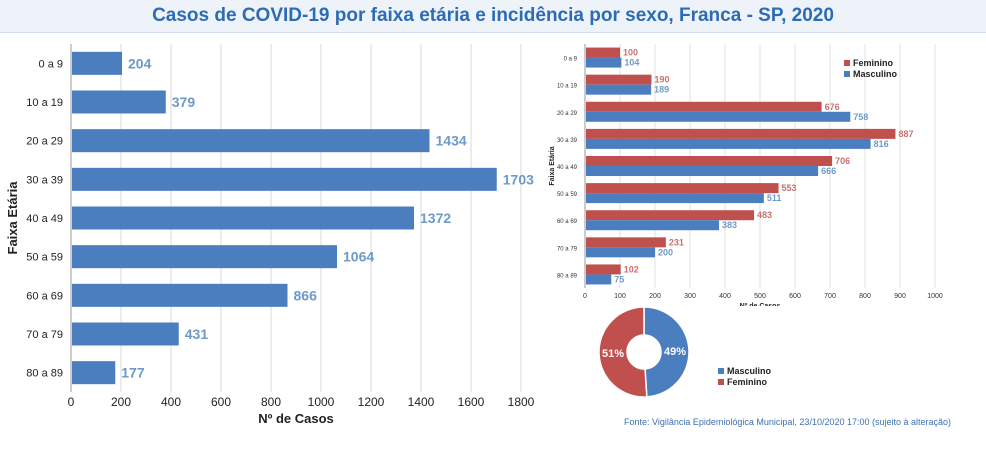 Image resolution: width=986 pixels, height=456 pixels. I want to click on data-label: 1064, so click(358, 257).